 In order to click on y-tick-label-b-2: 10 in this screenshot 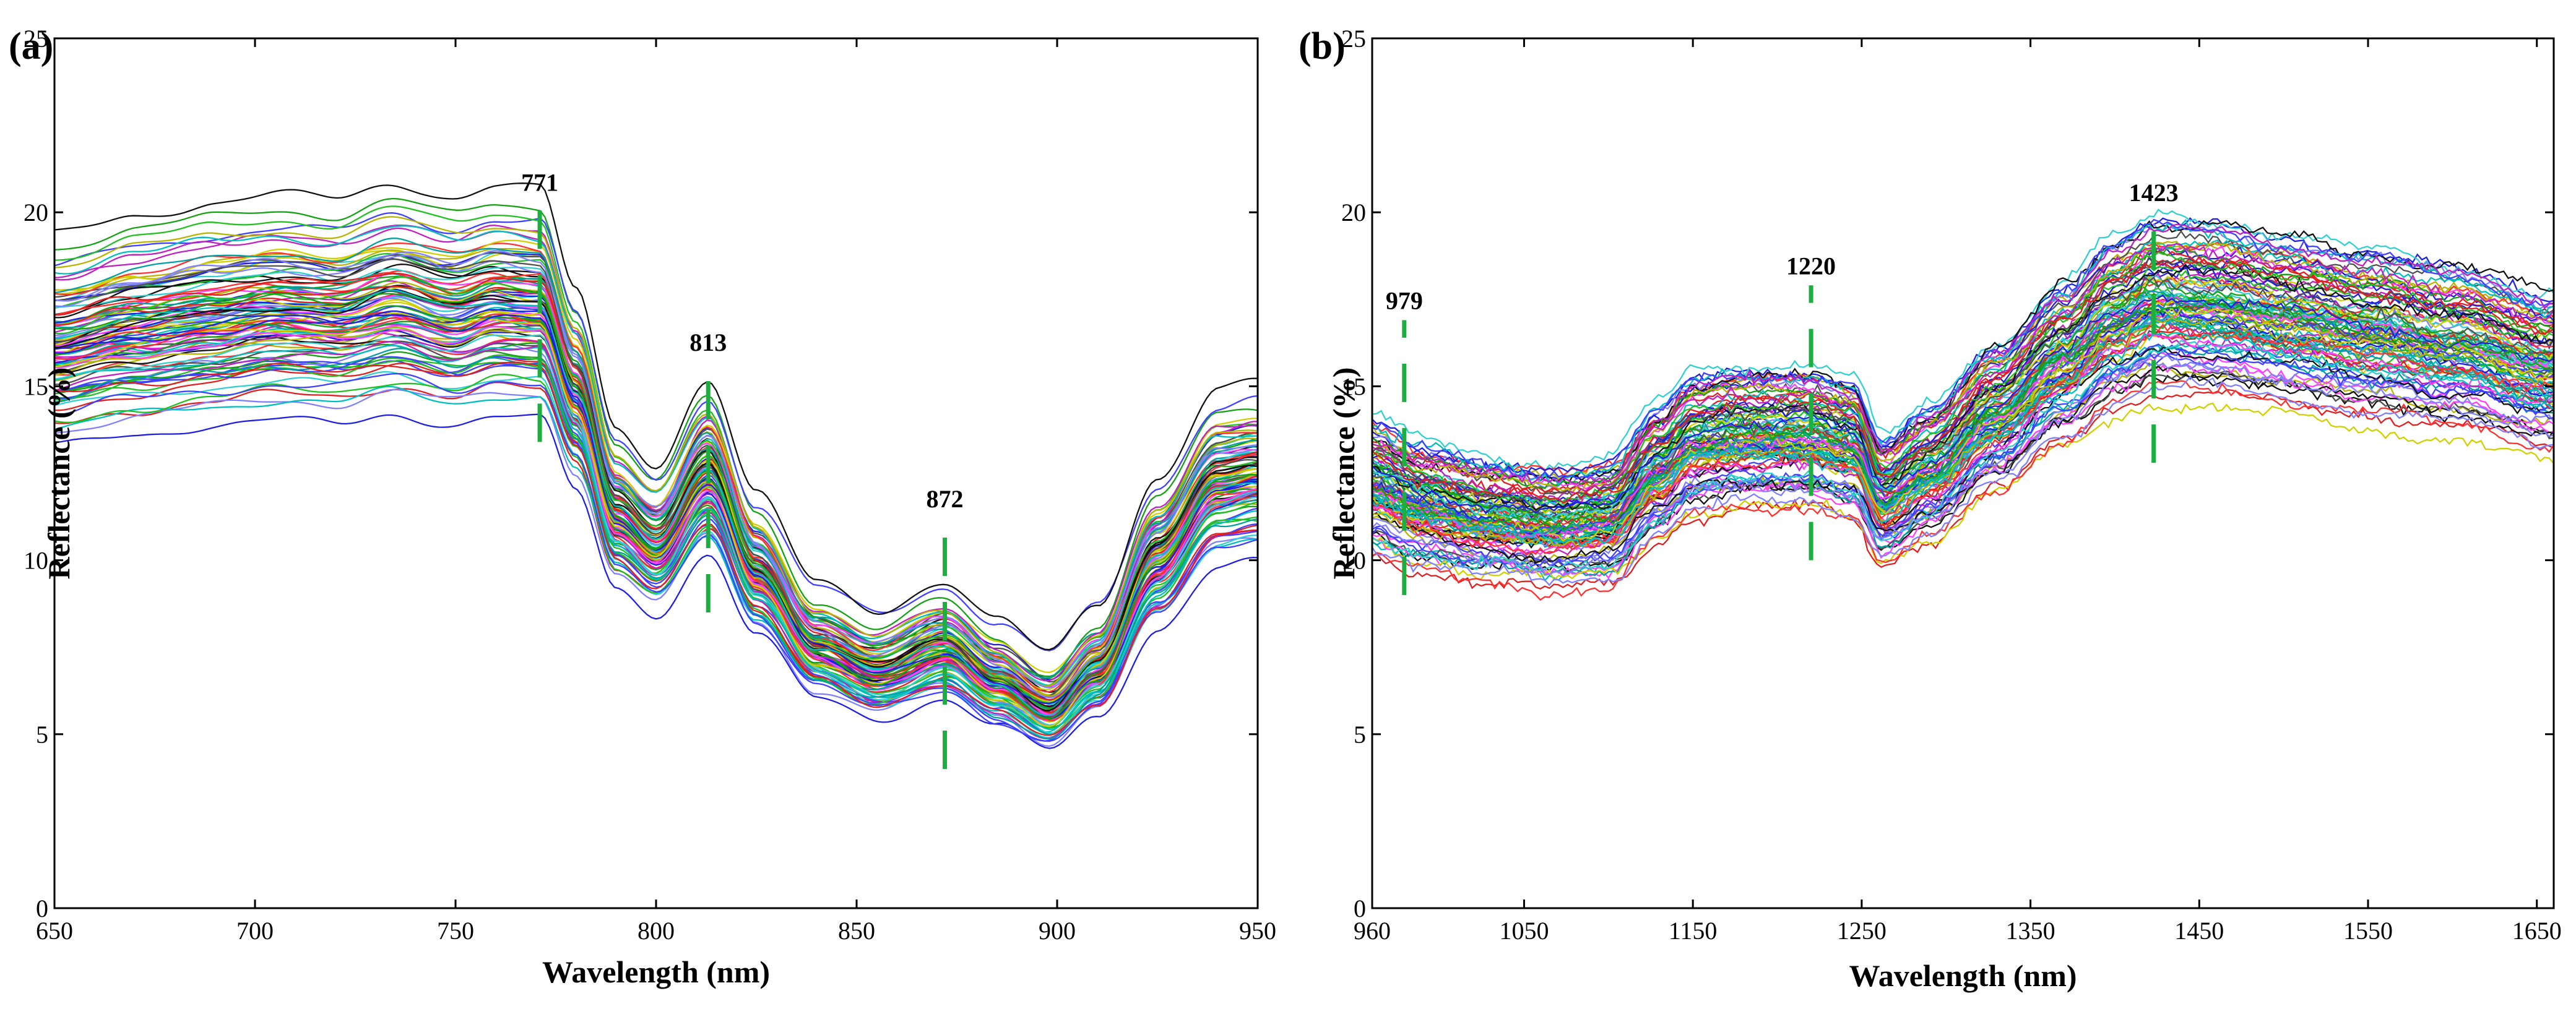, I will do `click(1353, 561)`.